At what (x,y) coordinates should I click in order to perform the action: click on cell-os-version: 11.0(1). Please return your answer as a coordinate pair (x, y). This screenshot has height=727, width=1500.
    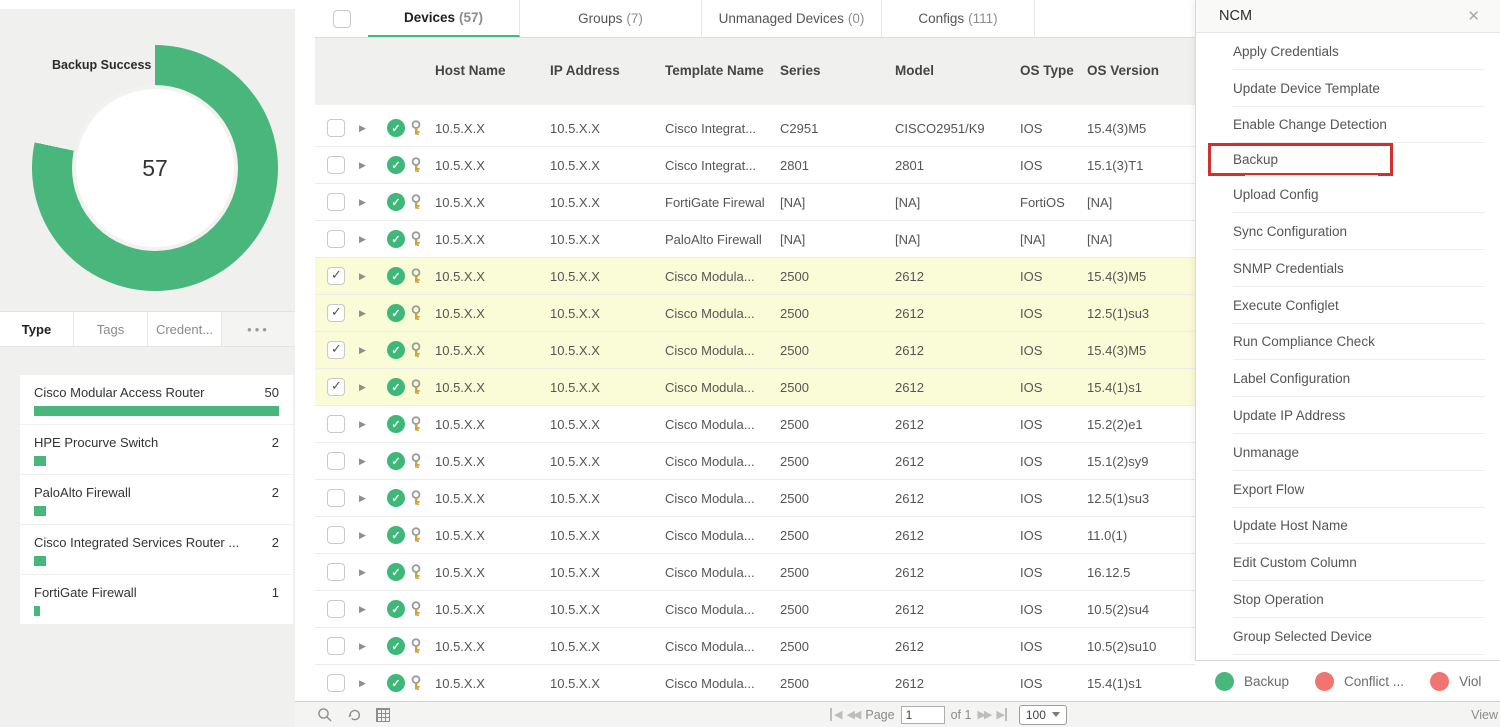
    Looking at the image, I should click on (1107, 535).